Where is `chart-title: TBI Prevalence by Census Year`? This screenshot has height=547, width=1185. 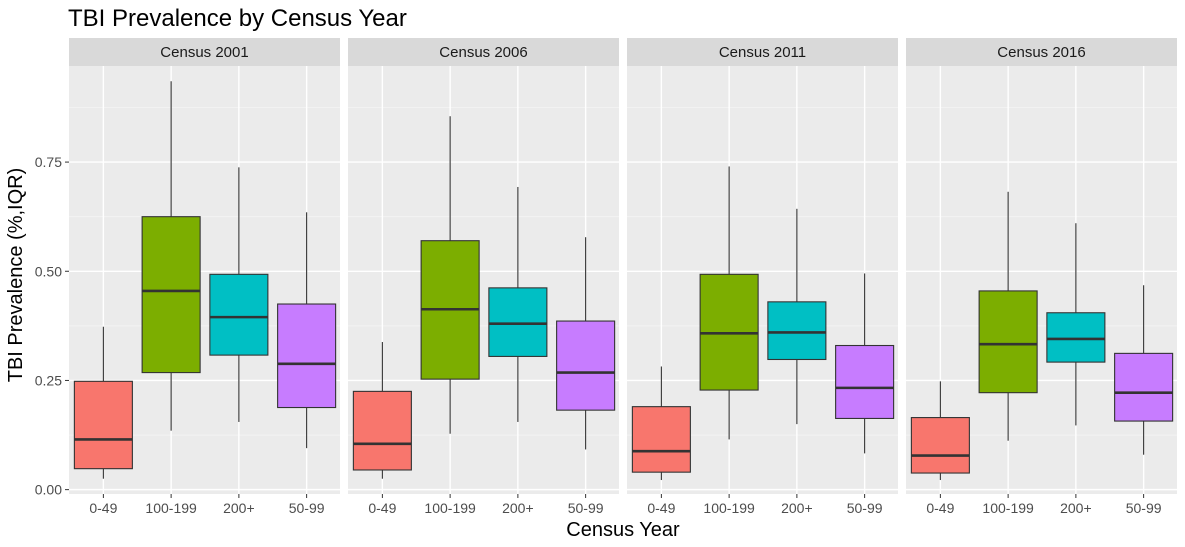
chart-title: TBI Prevalence by Census Year is located at coordinates (237, 18).